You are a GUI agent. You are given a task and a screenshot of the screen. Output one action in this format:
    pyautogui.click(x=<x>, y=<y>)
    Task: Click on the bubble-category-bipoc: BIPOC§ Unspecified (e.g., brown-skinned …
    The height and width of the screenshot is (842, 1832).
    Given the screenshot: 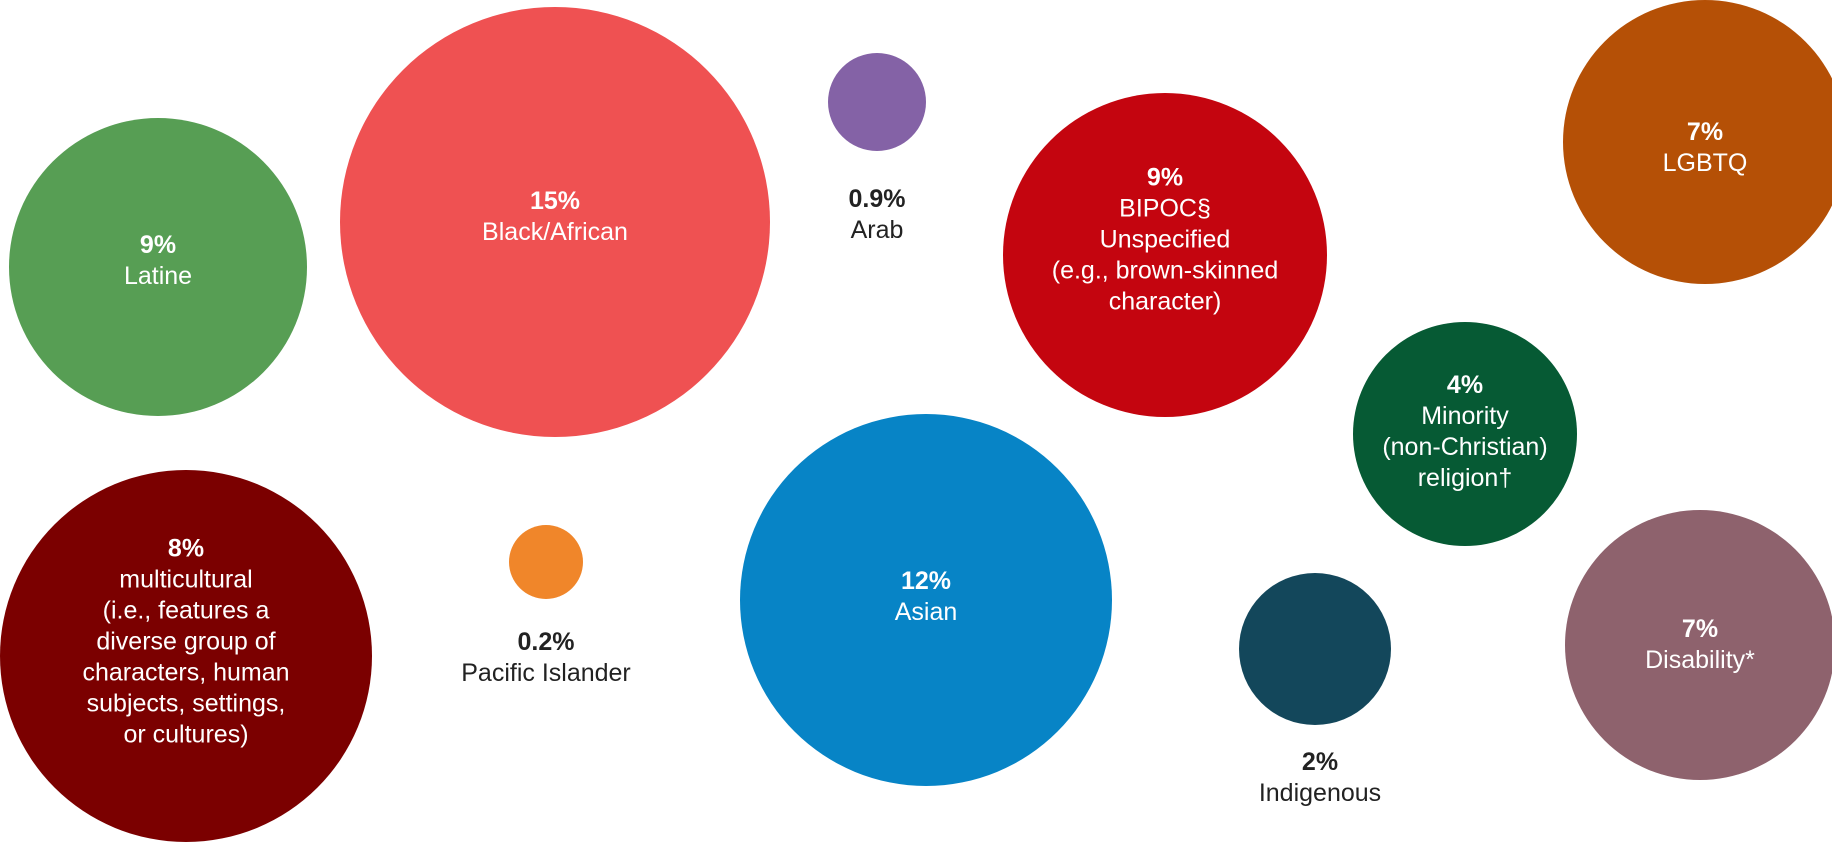 What is the action you would take?
    pyautogui.click(x=1165, y=255)
    